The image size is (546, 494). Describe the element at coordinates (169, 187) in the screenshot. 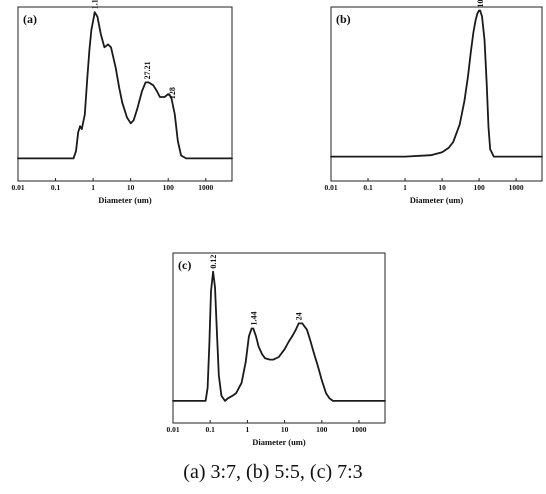

I see `x-tick-label-a-4: 100` at that location.